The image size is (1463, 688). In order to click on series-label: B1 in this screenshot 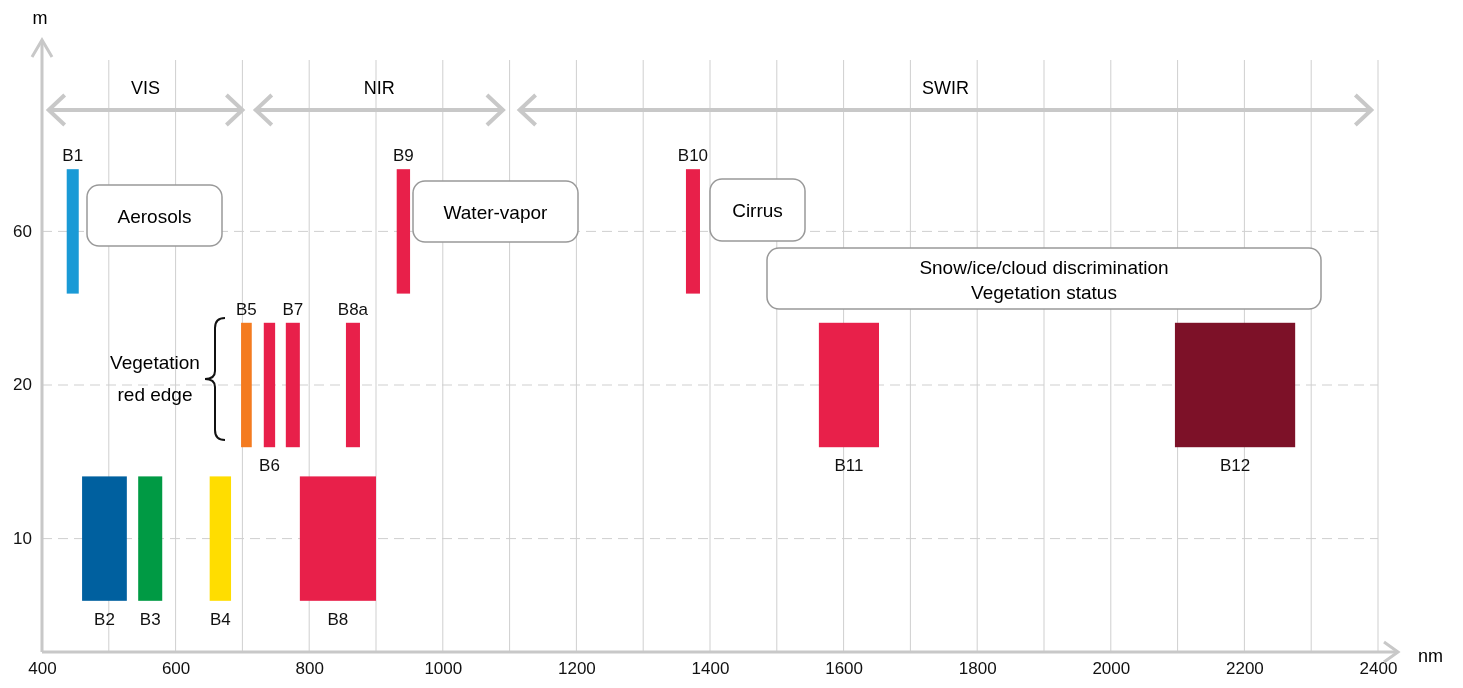, I will do `click(73, 156)`.